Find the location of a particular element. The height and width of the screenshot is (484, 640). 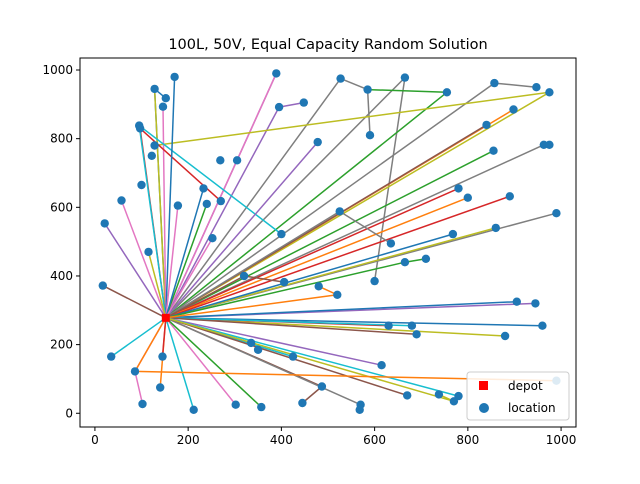

x-axis: 0 200 400 600 800 1000 is located at coordinates (333, 437).